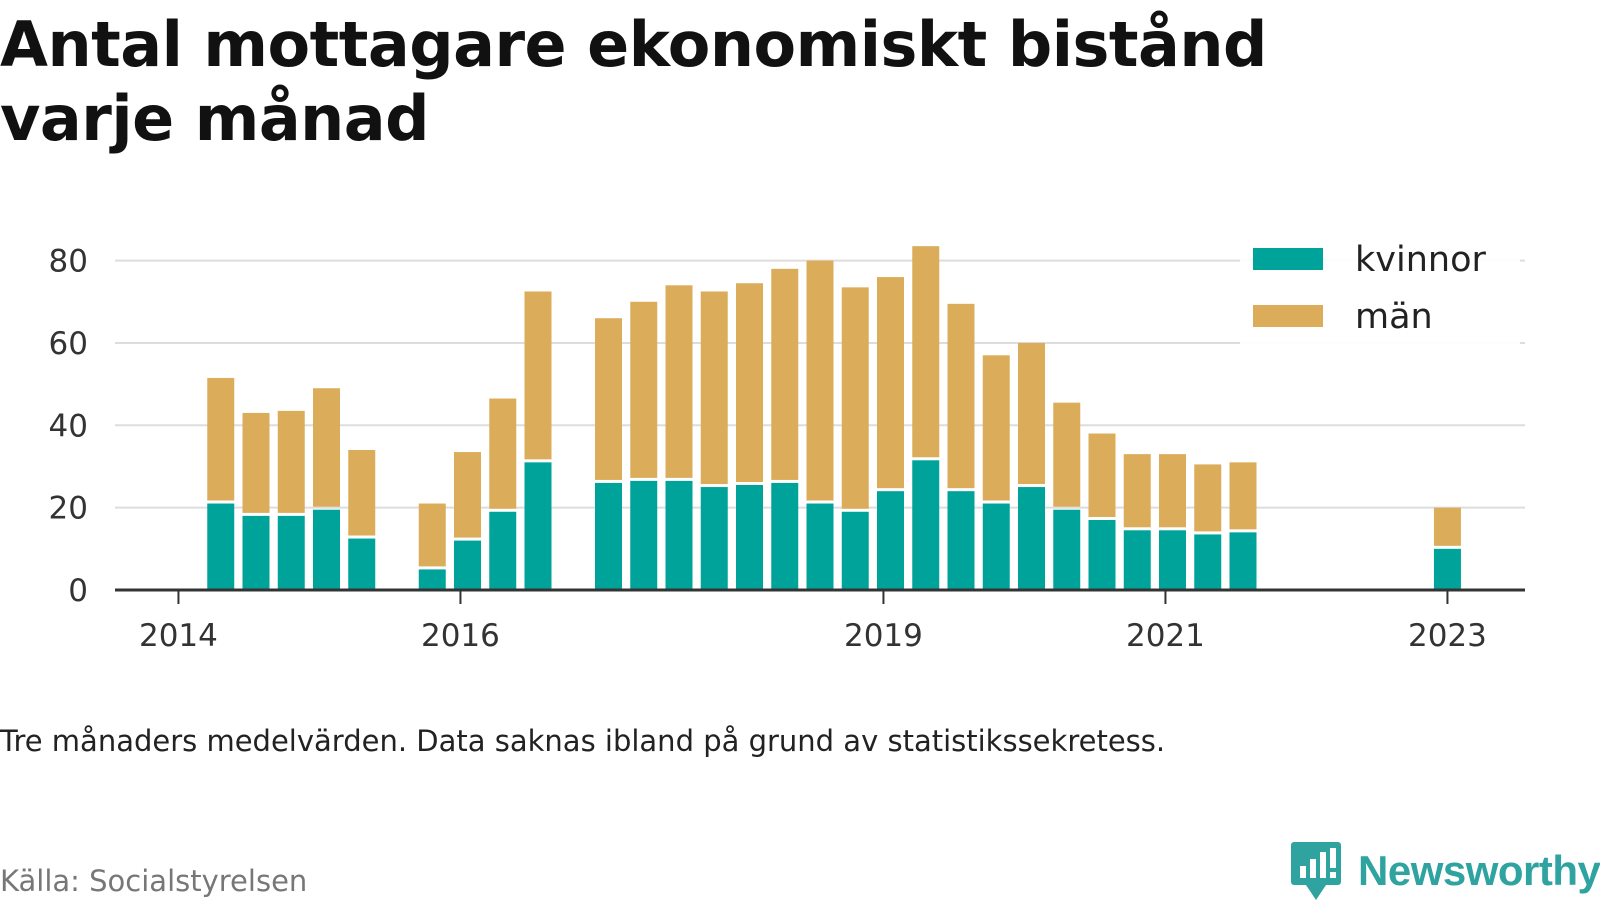  I want to click on legend: kvinnor män, so click(1380, 291).